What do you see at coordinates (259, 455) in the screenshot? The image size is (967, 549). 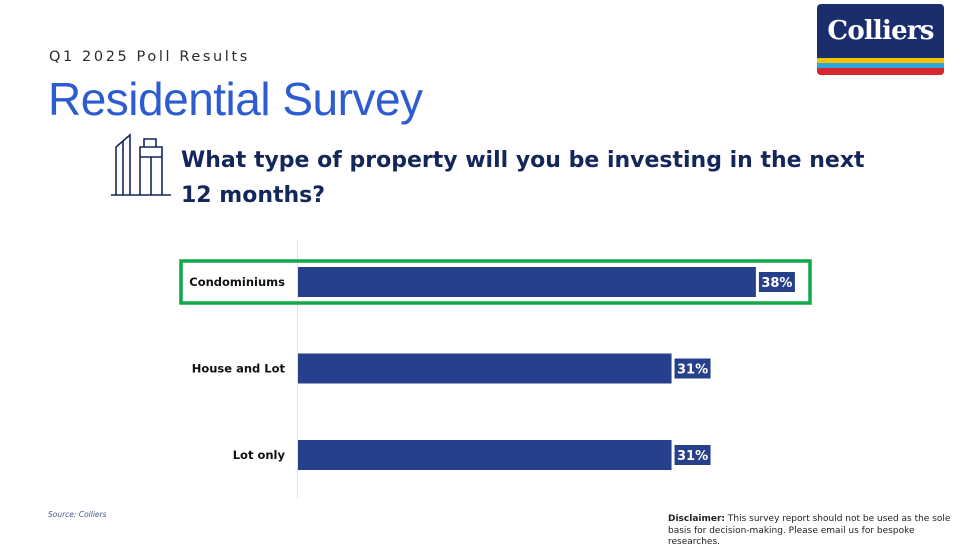 I see `category-label: Lot only` at bounding box center [259, 455].